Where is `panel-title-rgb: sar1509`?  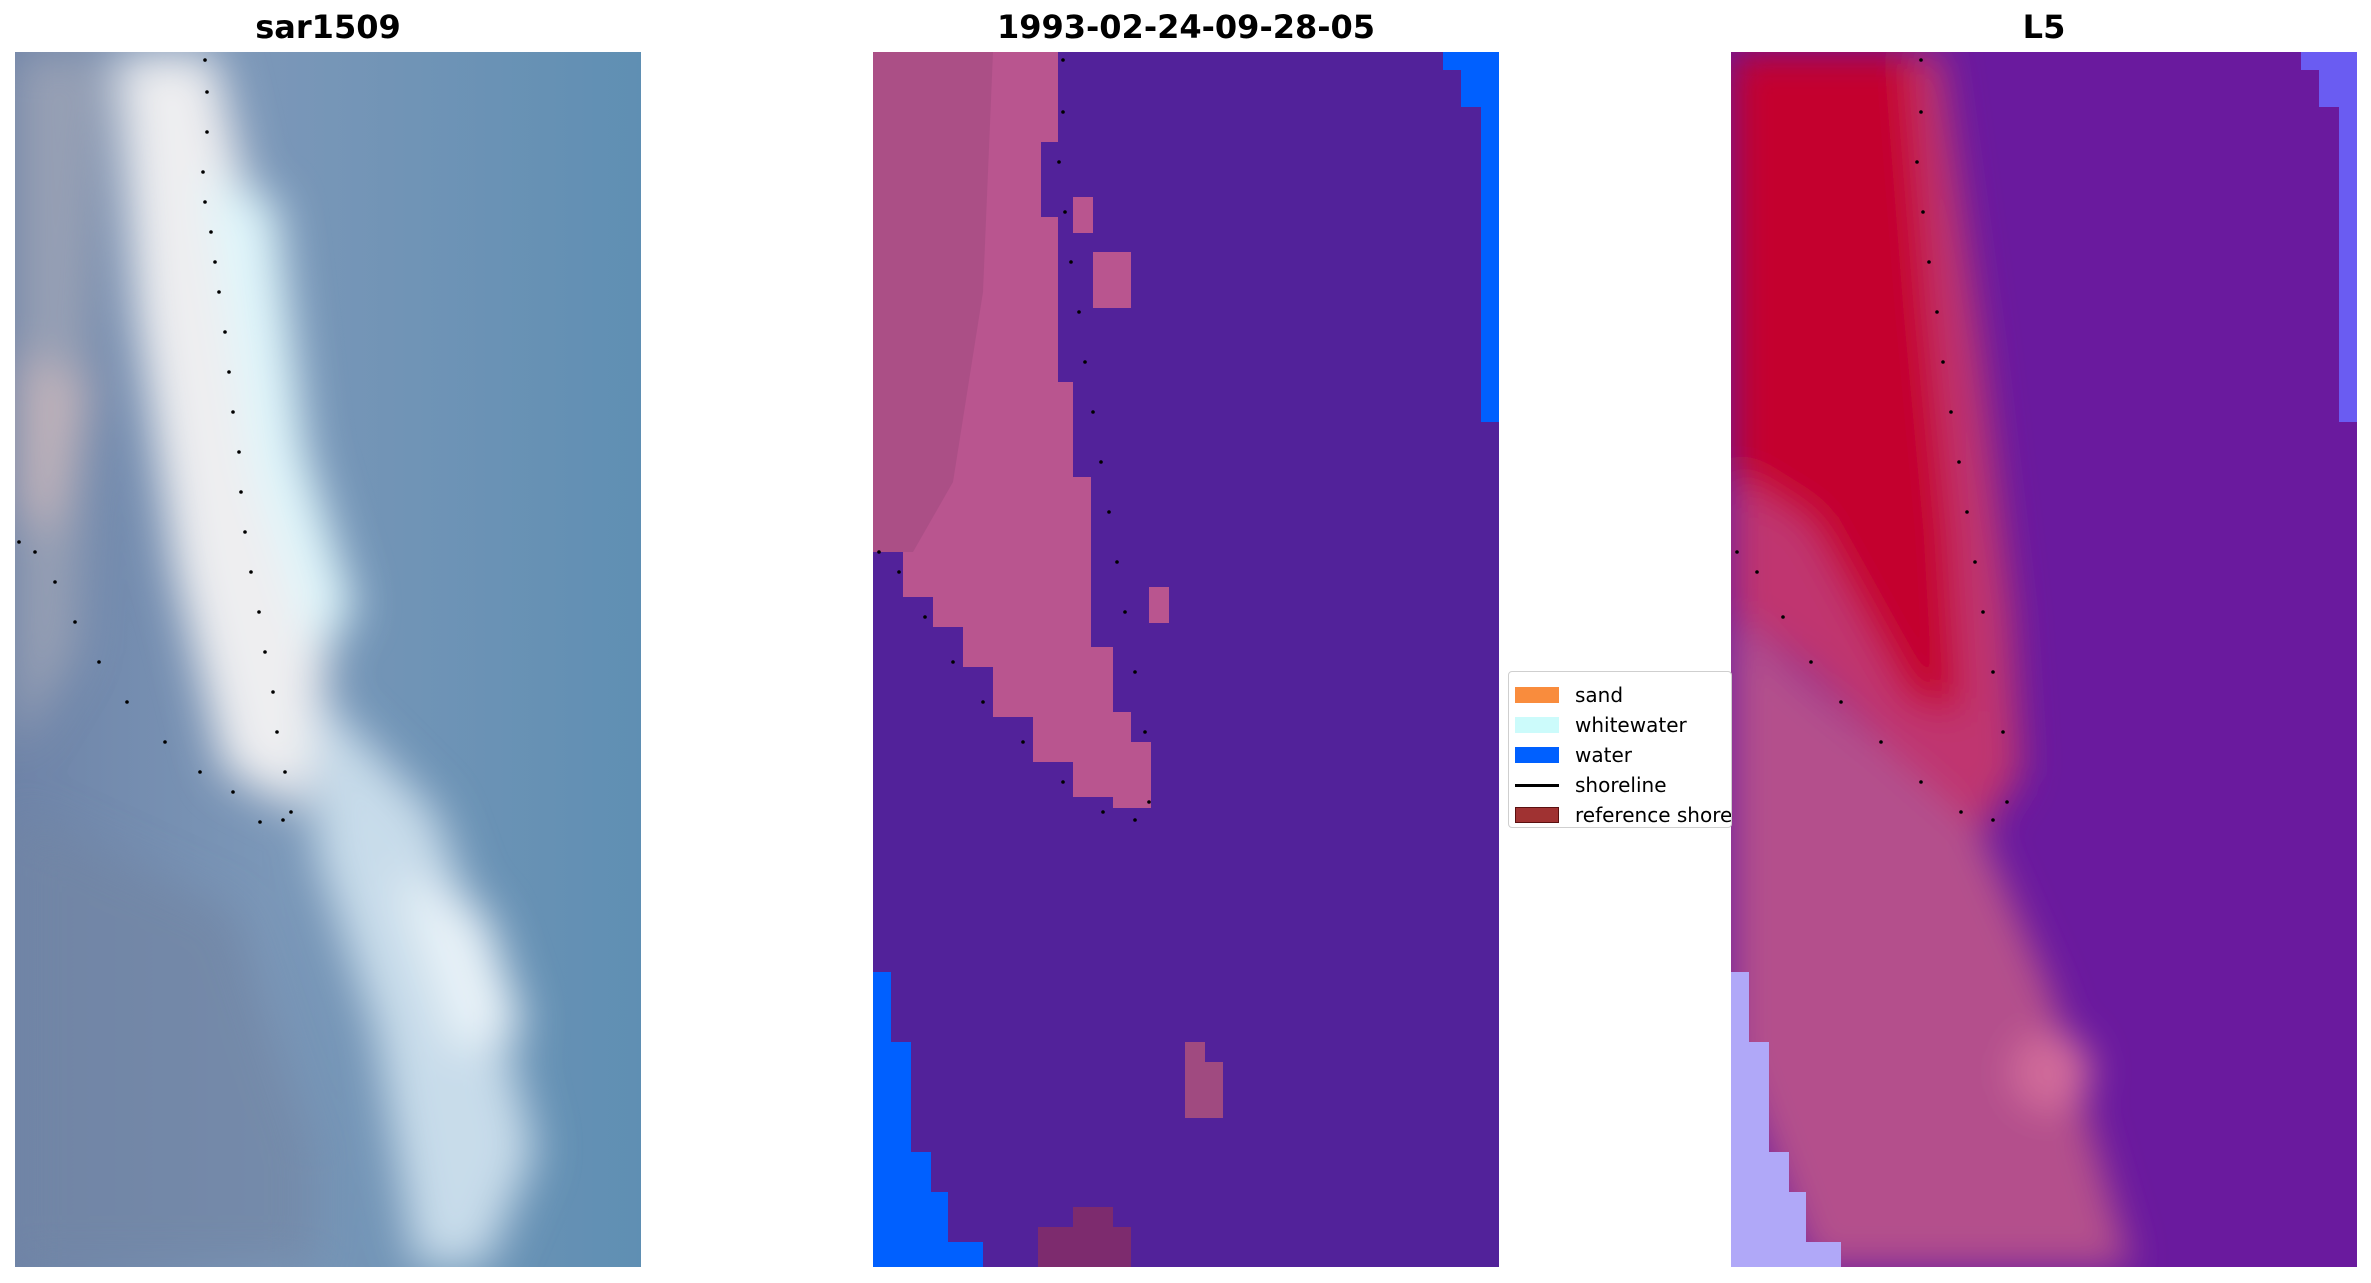
panel-title-rgb: sar1509 is located at coordinates (328, 27).